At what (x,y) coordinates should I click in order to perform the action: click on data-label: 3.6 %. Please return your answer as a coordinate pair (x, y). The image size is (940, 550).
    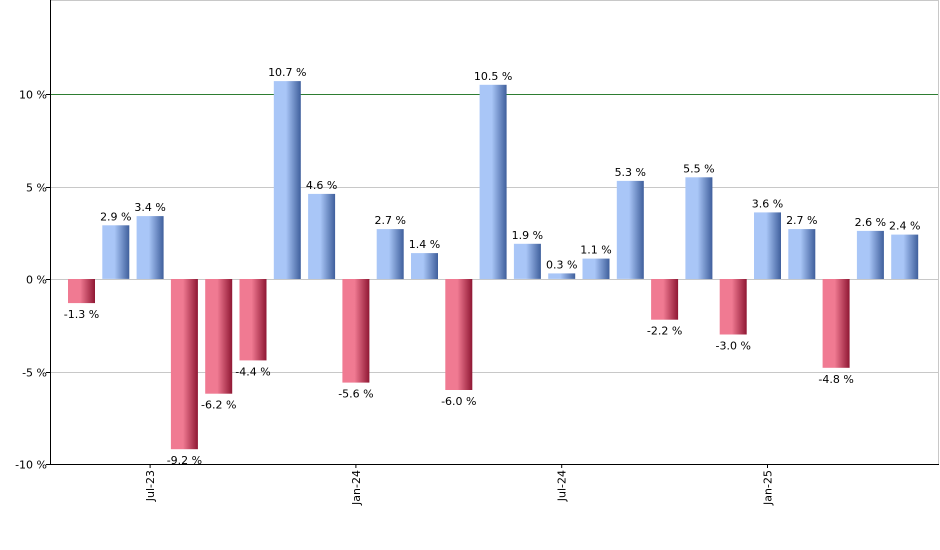
    Looking at the image, I should click on (767, 203).